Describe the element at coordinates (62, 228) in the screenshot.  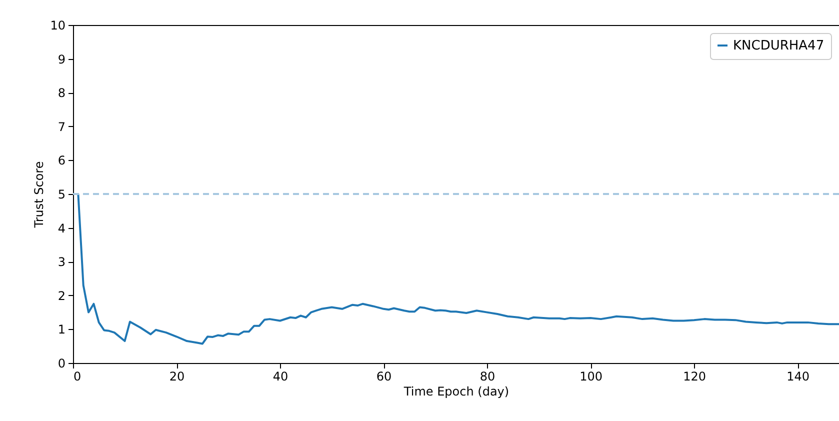
I see `y-tick-label: 4` at that location.